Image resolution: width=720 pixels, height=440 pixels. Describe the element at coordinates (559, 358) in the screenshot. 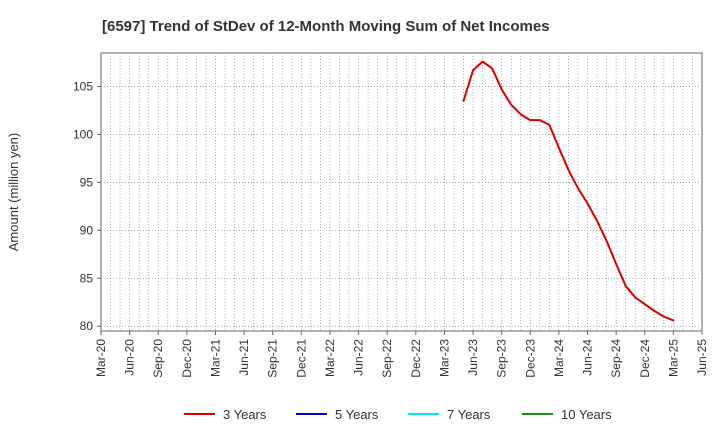

I see `x-tick-label: Mar-24` at that location.